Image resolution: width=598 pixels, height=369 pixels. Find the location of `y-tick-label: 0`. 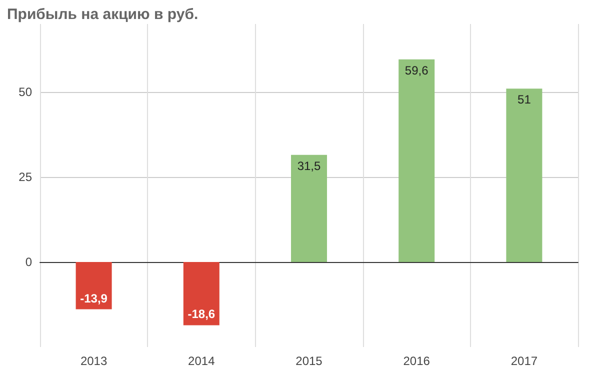

y-tick-label: 0 is located at coordinates (28, 262).